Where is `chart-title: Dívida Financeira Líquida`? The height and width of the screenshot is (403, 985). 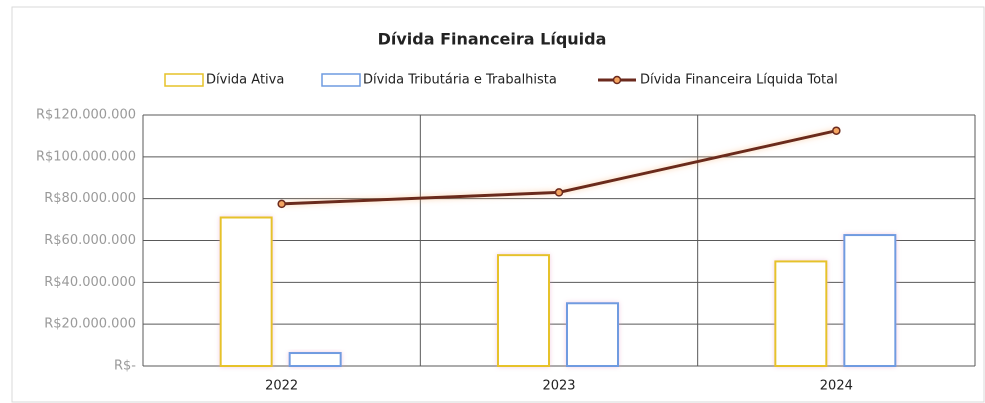 chart-title: Dívida Financeira Líquida is located at coordinates (492, 39).